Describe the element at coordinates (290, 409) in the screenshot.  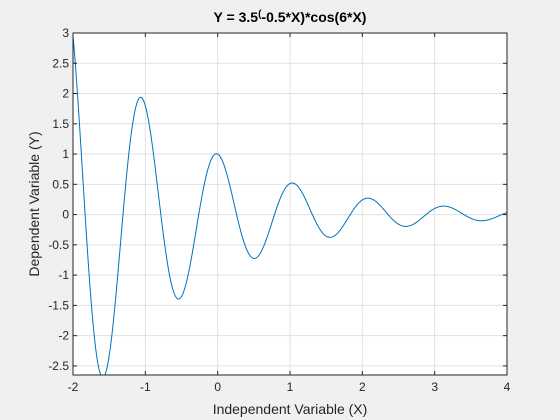
I see `x-axis-label: Independent Variable (X)` at that location.